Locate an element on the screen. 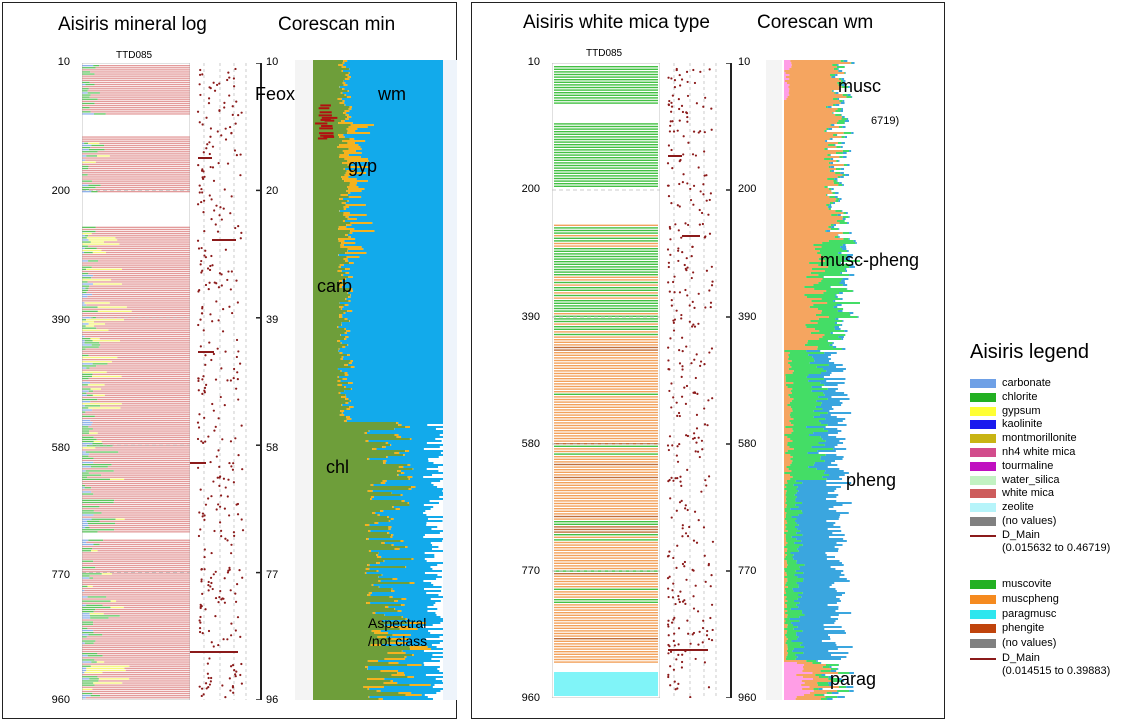 The image size is (1125, 721). annotation-range-fragment: 6719) is located at coordinates (885, 121).